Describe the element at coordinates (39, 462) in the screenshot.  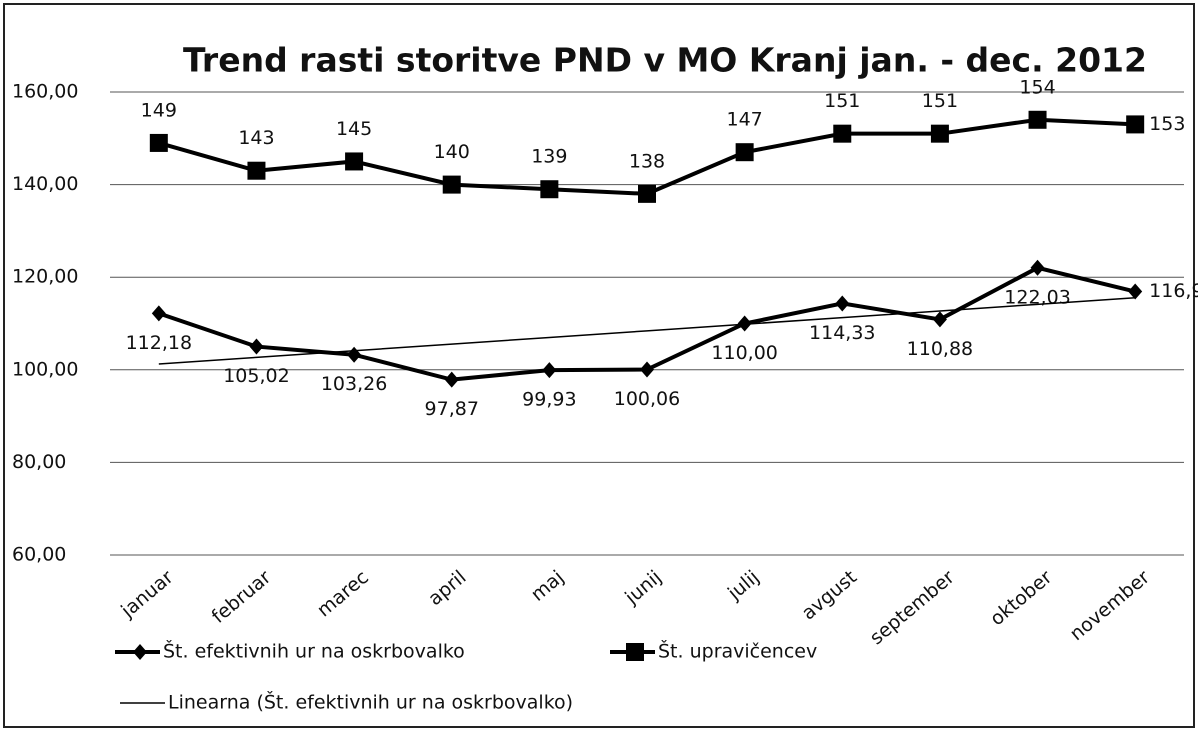
I see `y-tick-label: 80,00` at that location.